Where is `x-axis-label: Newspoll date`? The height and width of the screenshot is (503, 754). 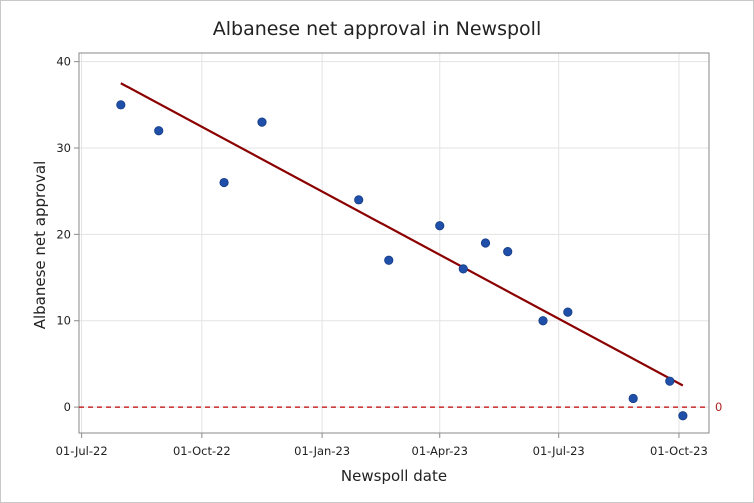
x-axis-label: Newspoll date is located at coordinates (394, 476).